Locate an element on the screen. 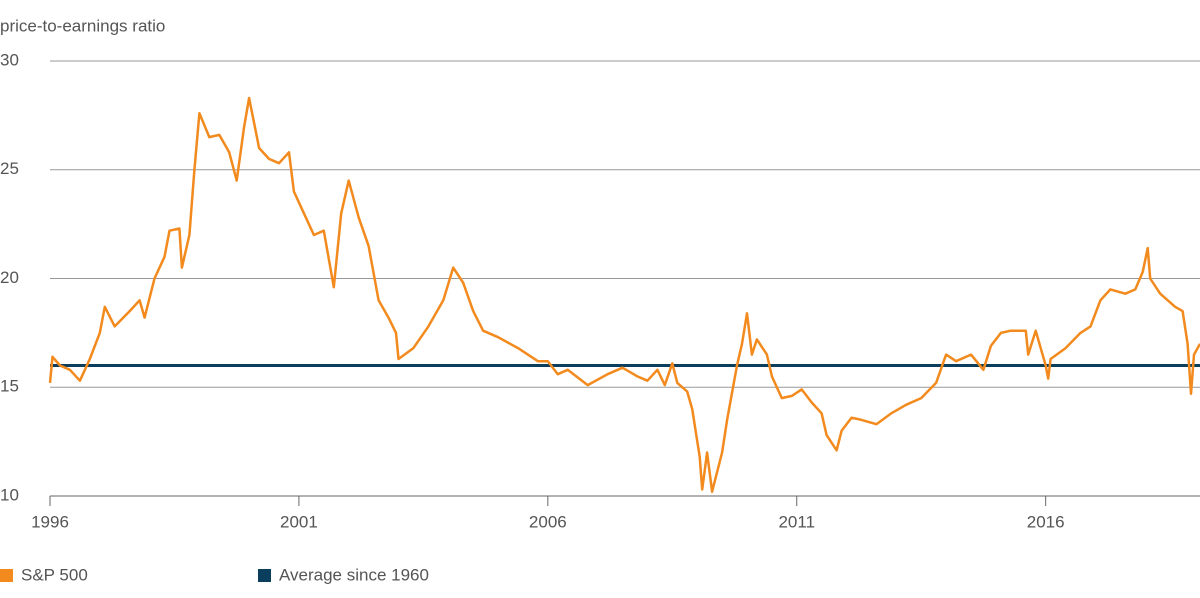  x-tick-label: 1996 is located at coordinates (50, 521).